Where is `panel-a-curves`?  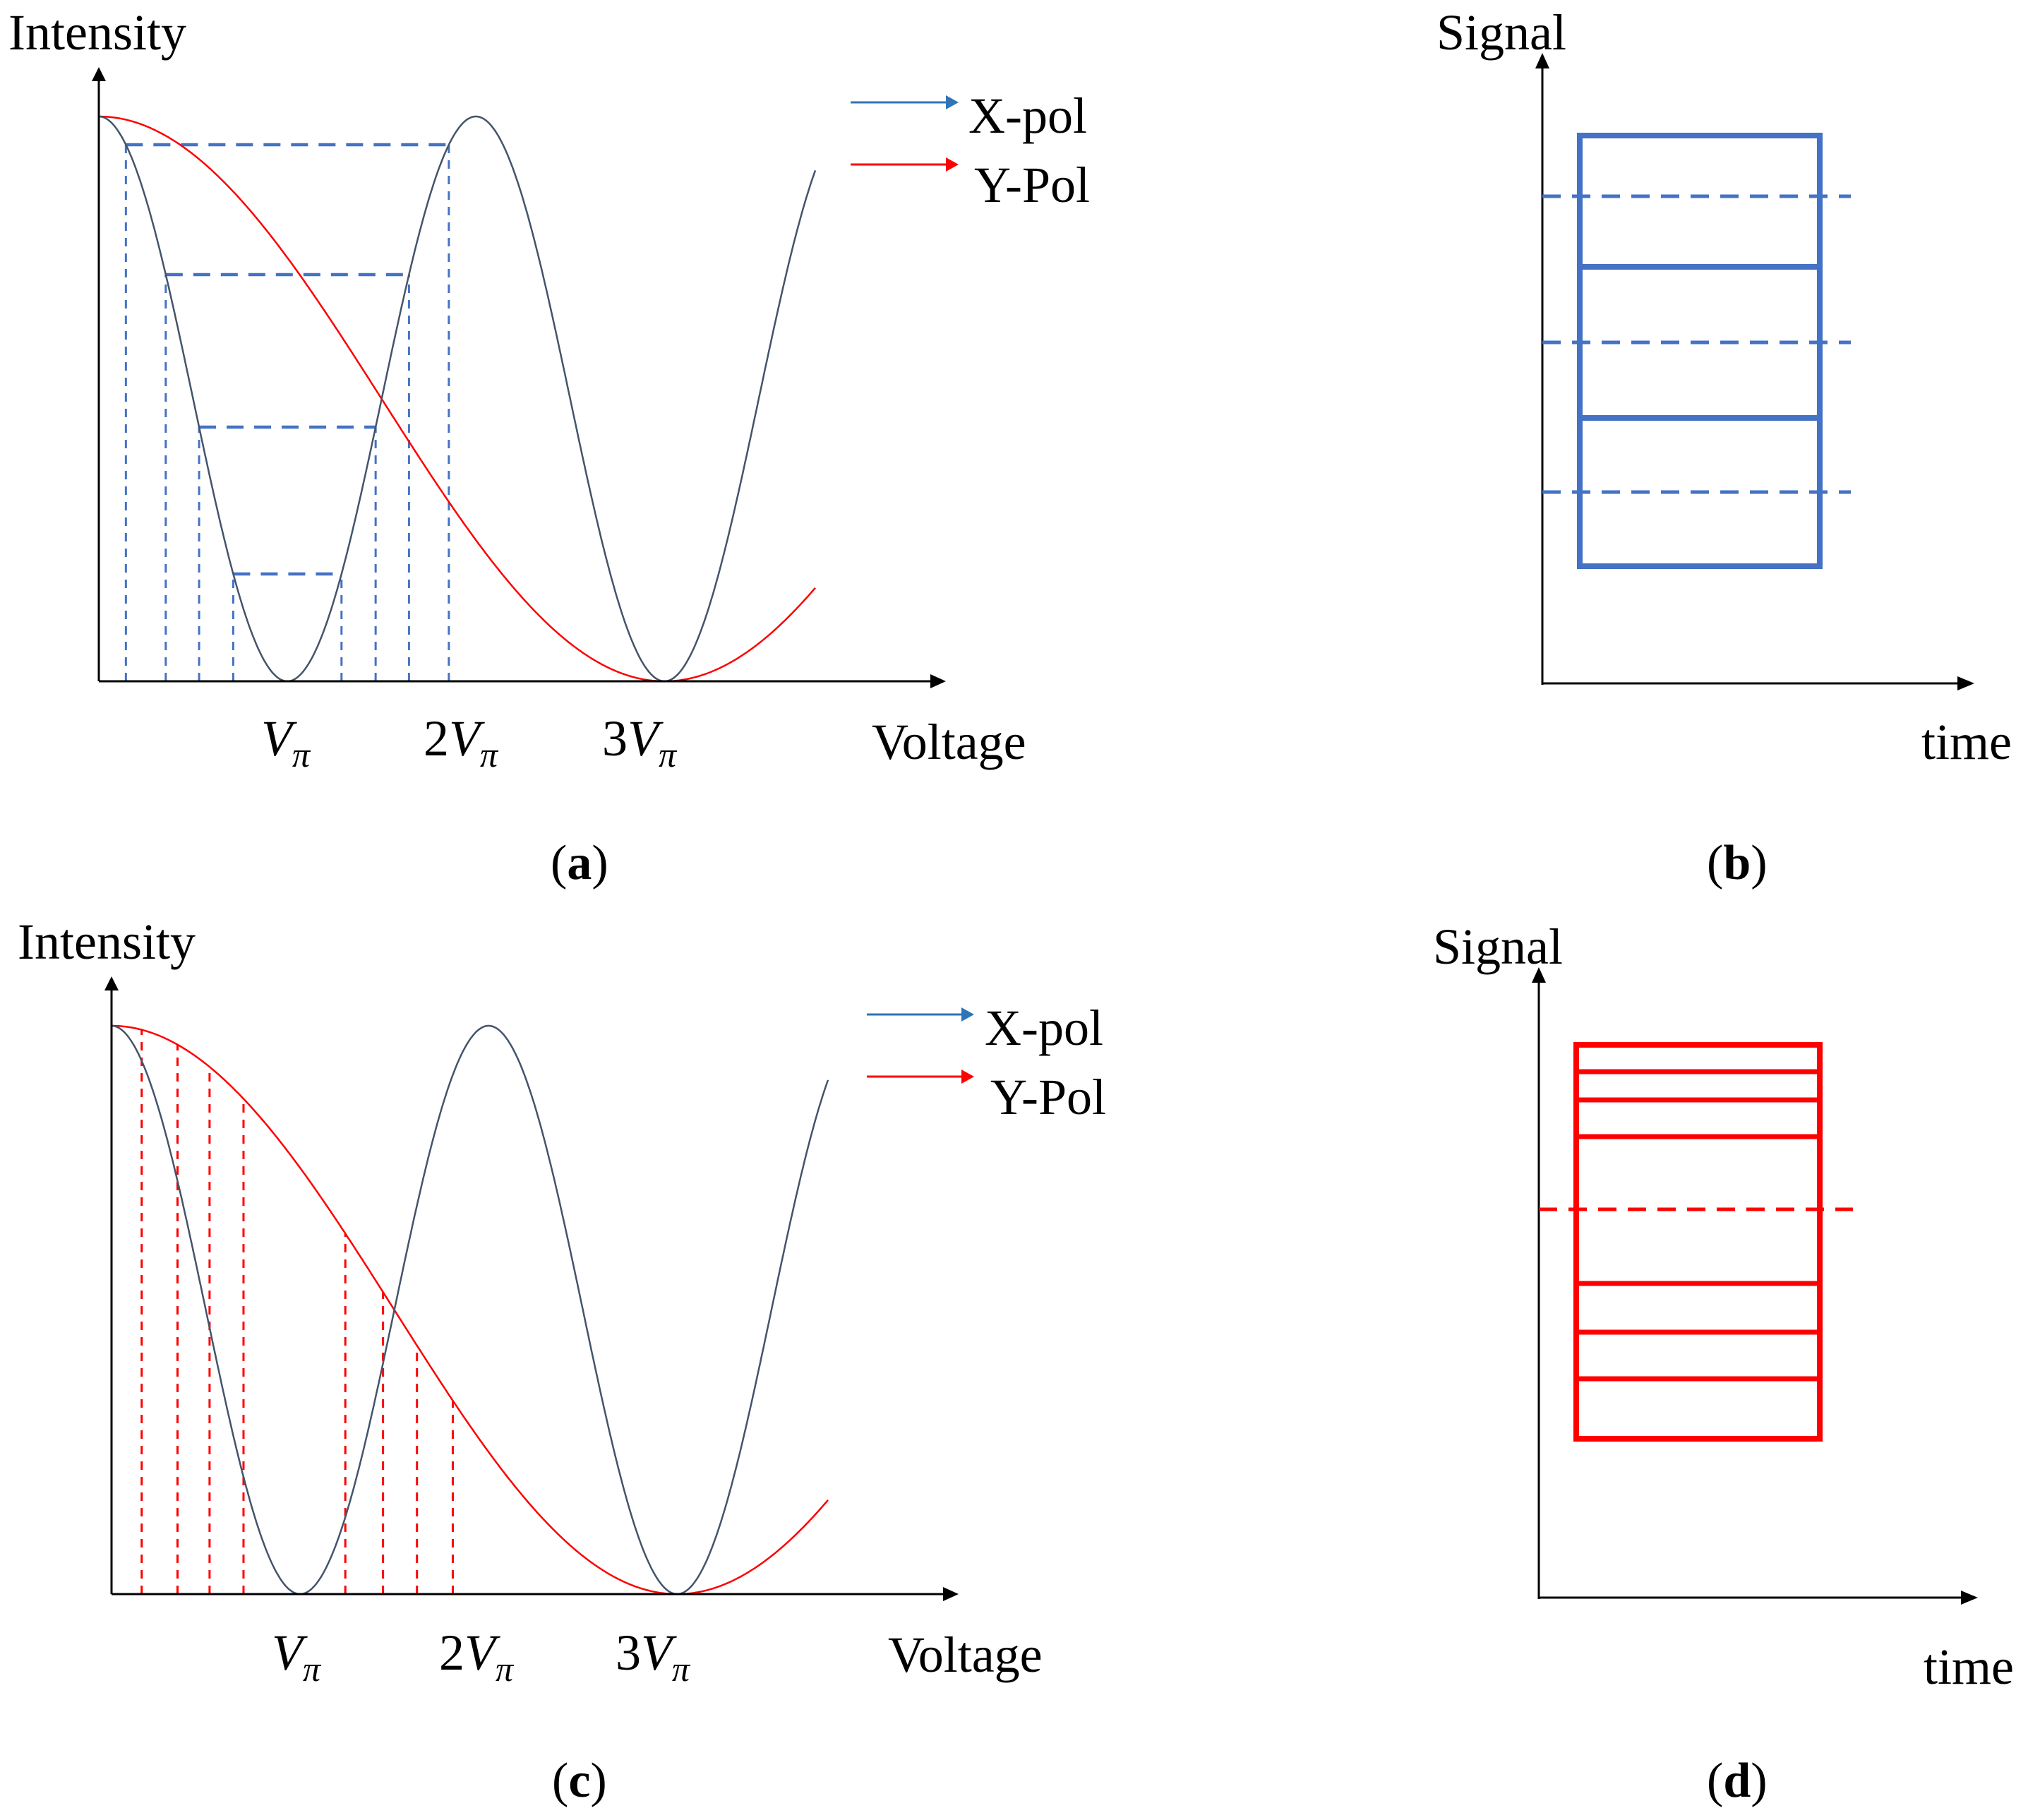 panel-a-curves is located at coordinates (458, 399).